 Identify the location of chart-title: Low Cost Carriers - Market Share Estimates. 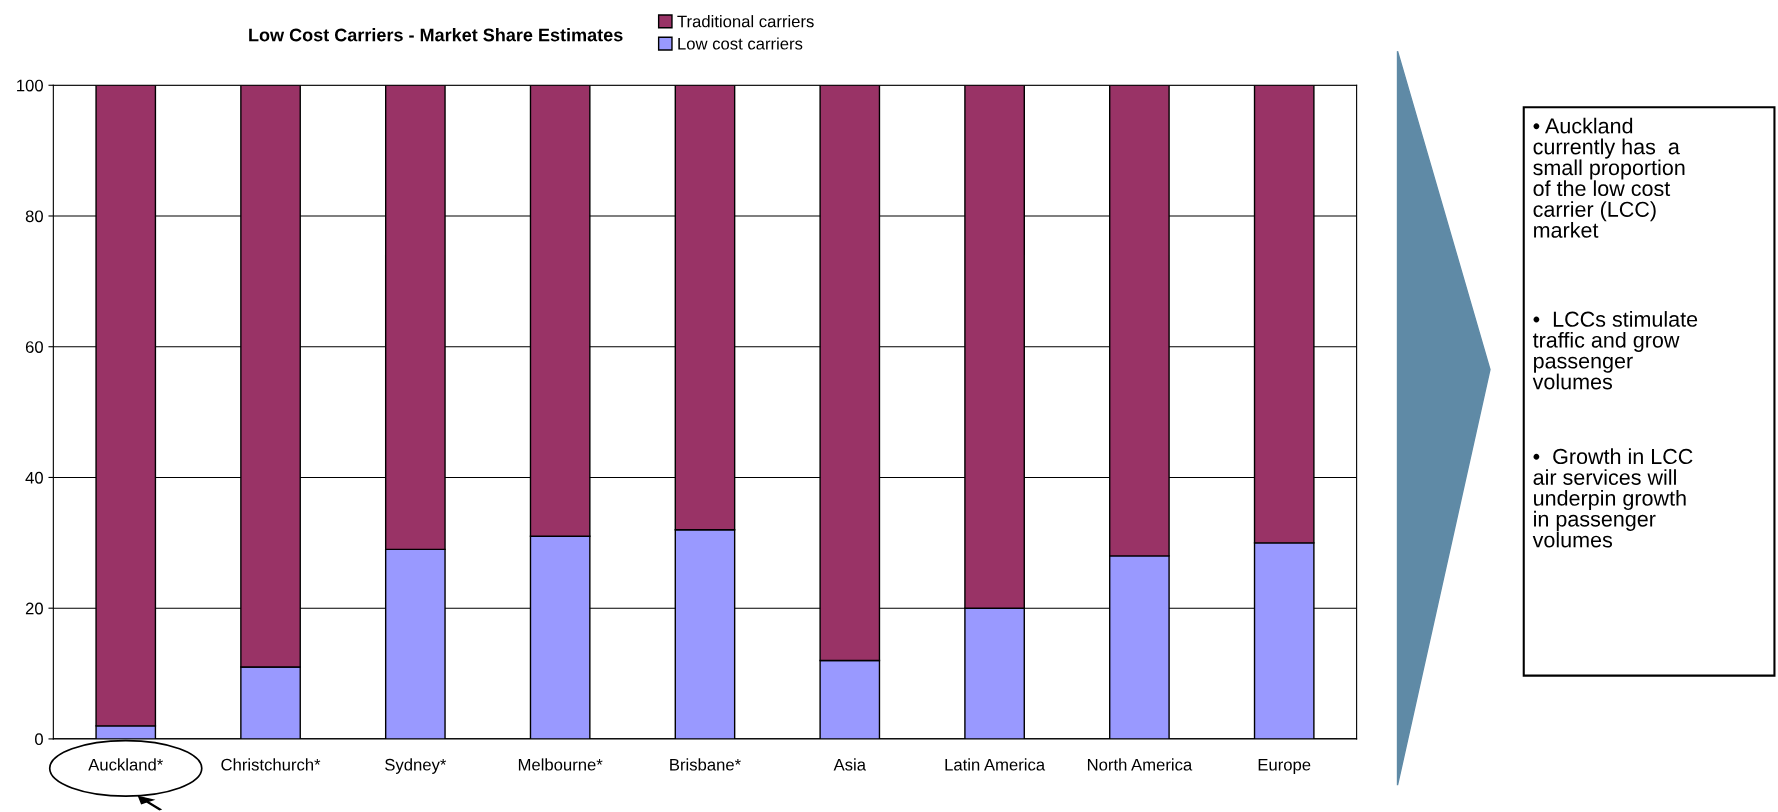
(436, 35).